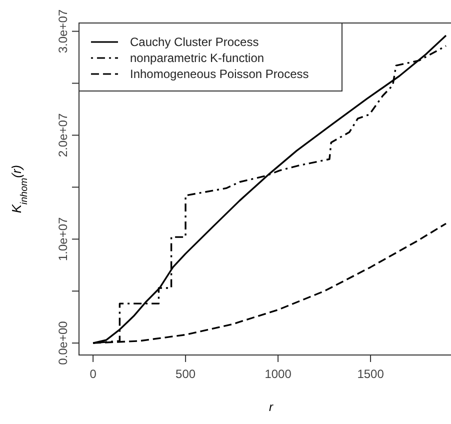  What do you see at coordinates (219, 74) in the screenshot?
I see `legend-label: Inhomogeneous Poisson Process` at bounding box center [219, 74].